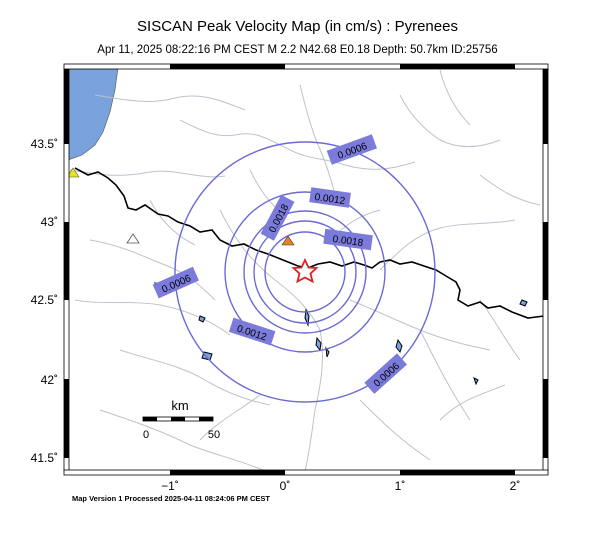 Image resolution: width=595 pixels, height=541 pixels. What do you see at coordinates (181, 419) in the screenshot?
I see `scale-bar: km 0 50` at bounding box center [181, 419].